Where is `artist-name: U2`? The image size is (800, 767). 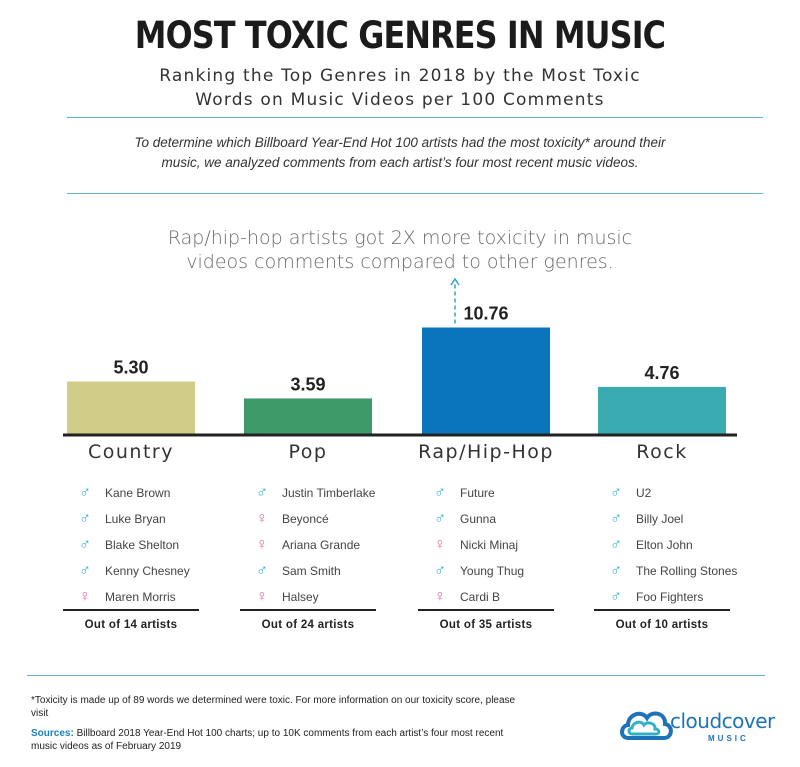
artist-name: U2 is located at coordinates (644, 493).